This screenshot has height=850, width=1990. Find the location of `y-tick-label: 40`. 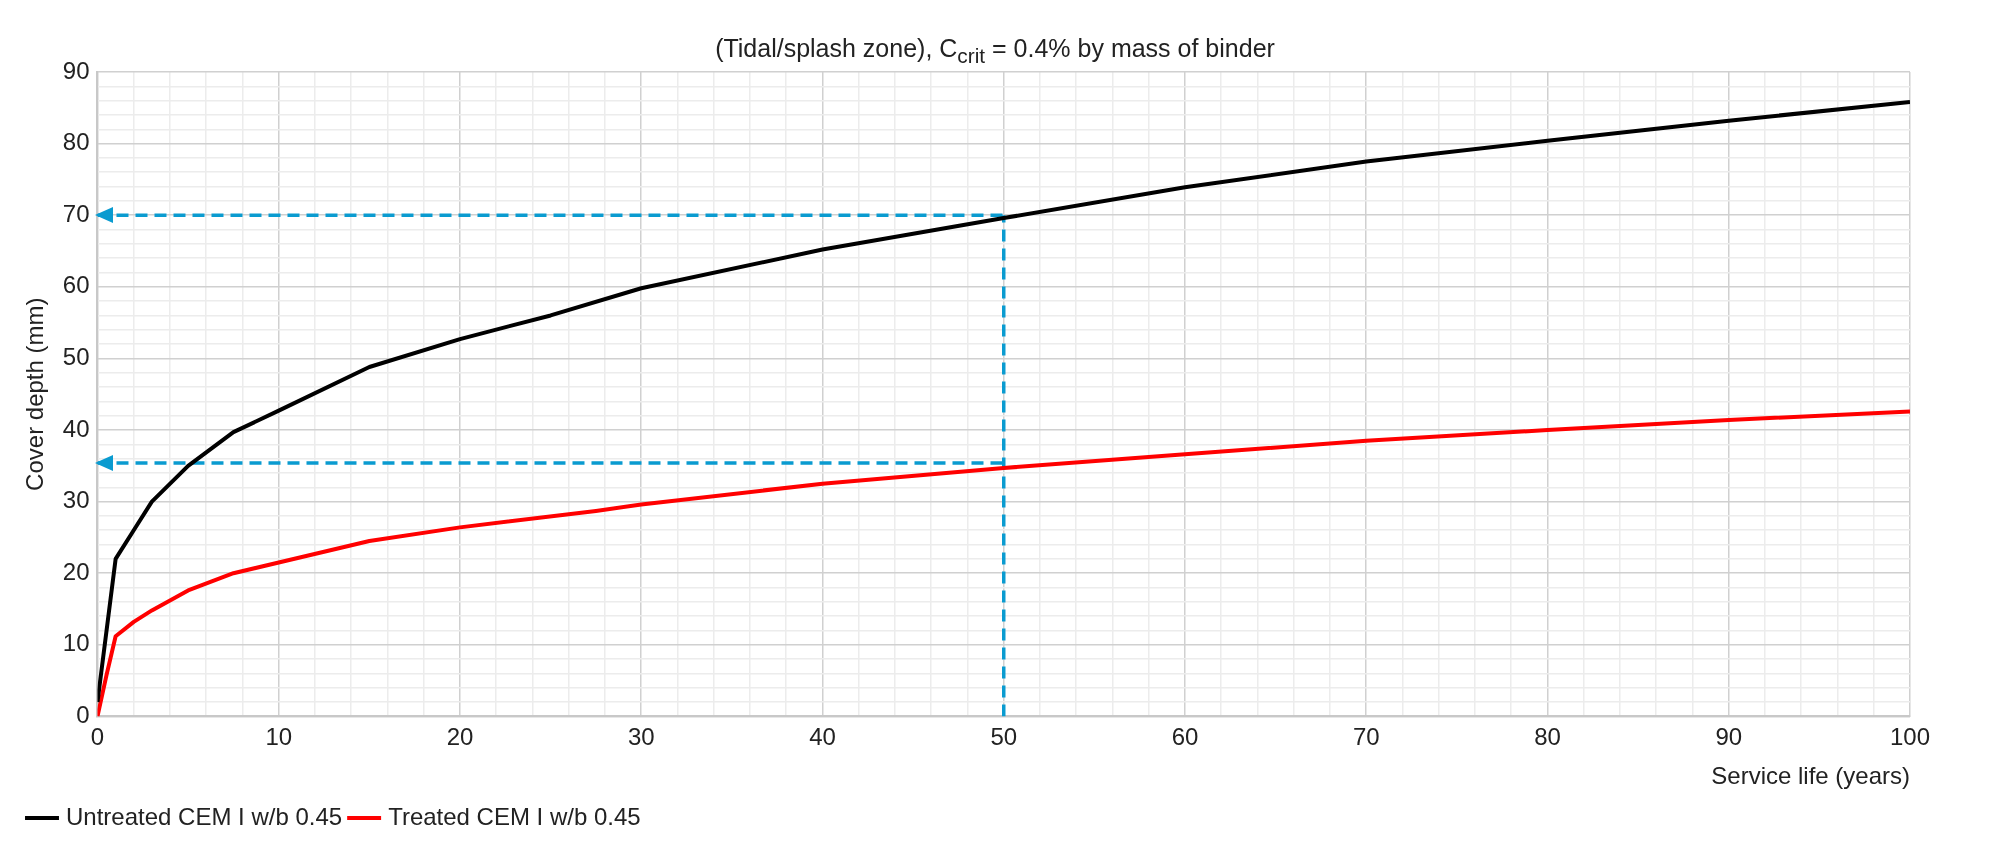

y-tick-label: 40 is located at coordinates (76, 428).